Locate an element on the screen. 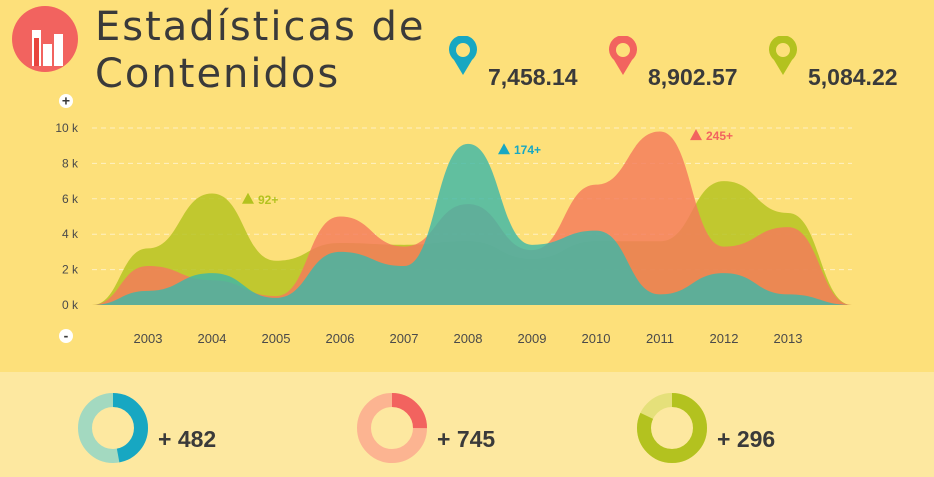 Image resolution: width=934 pixels, height=477 pixels. donut-chart-olive is located at coordinates (672, 428).